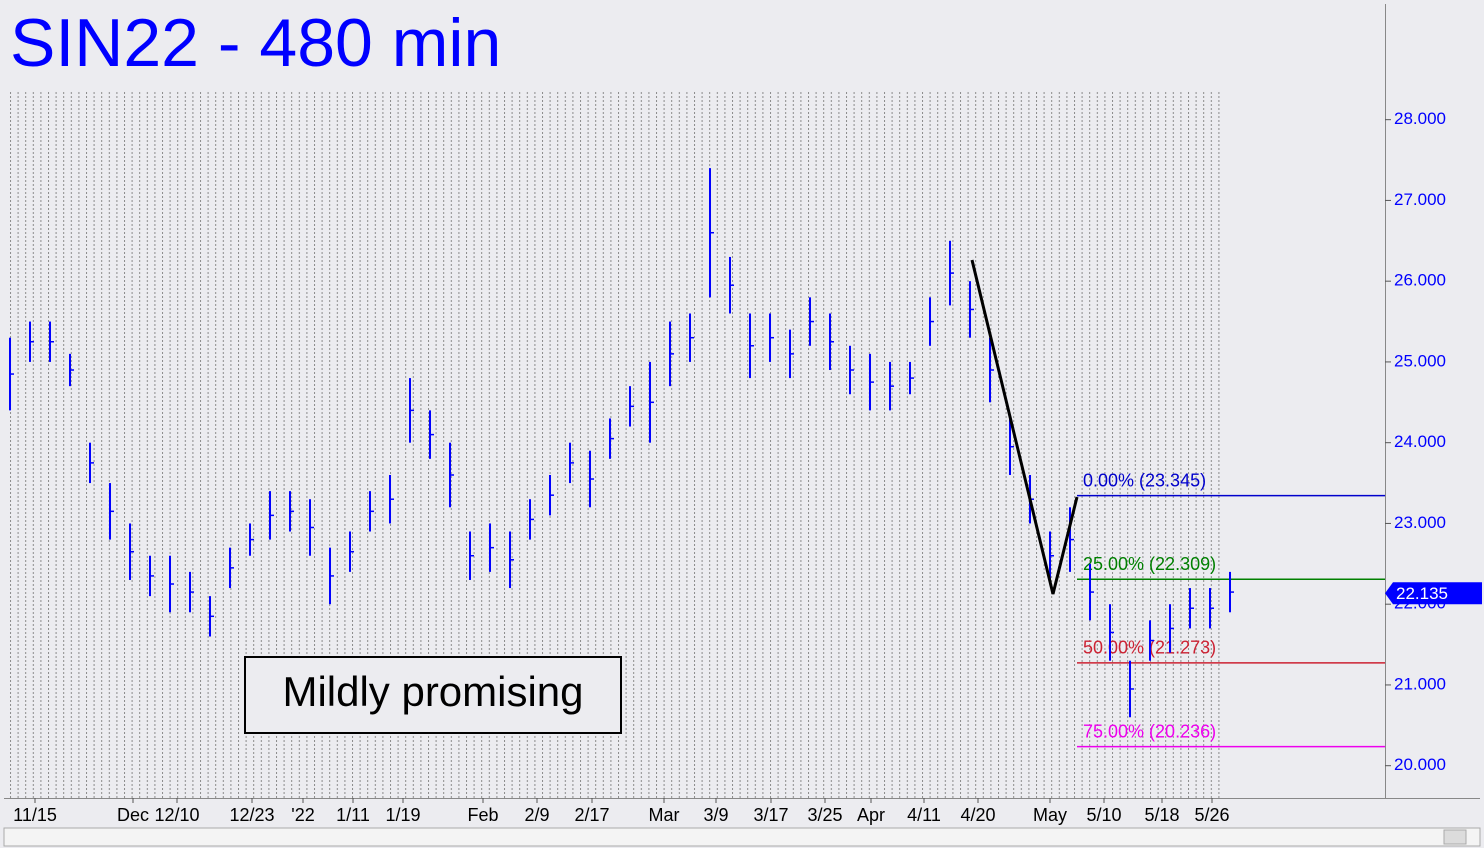 Image resolution: width=1484 pixels, height=853 pixels. What do you see at coordinates (1420, 764) in the screenshot?
I see `y-tick-label: 20.000` at bounding box center [1420, 764].